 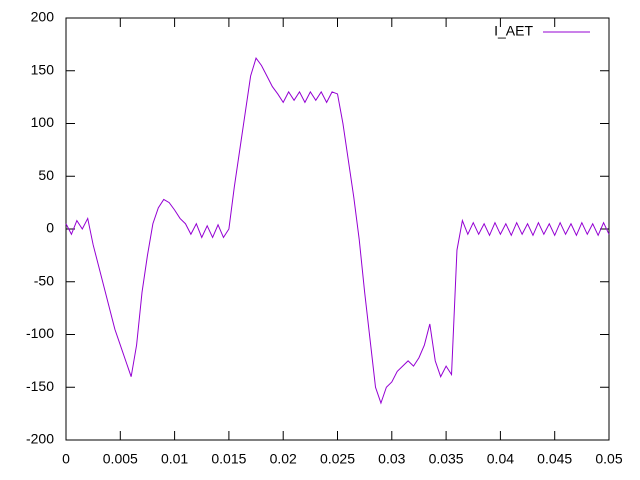 I want to click on x-tick-label: 0.05, so click(x=608, y=459).